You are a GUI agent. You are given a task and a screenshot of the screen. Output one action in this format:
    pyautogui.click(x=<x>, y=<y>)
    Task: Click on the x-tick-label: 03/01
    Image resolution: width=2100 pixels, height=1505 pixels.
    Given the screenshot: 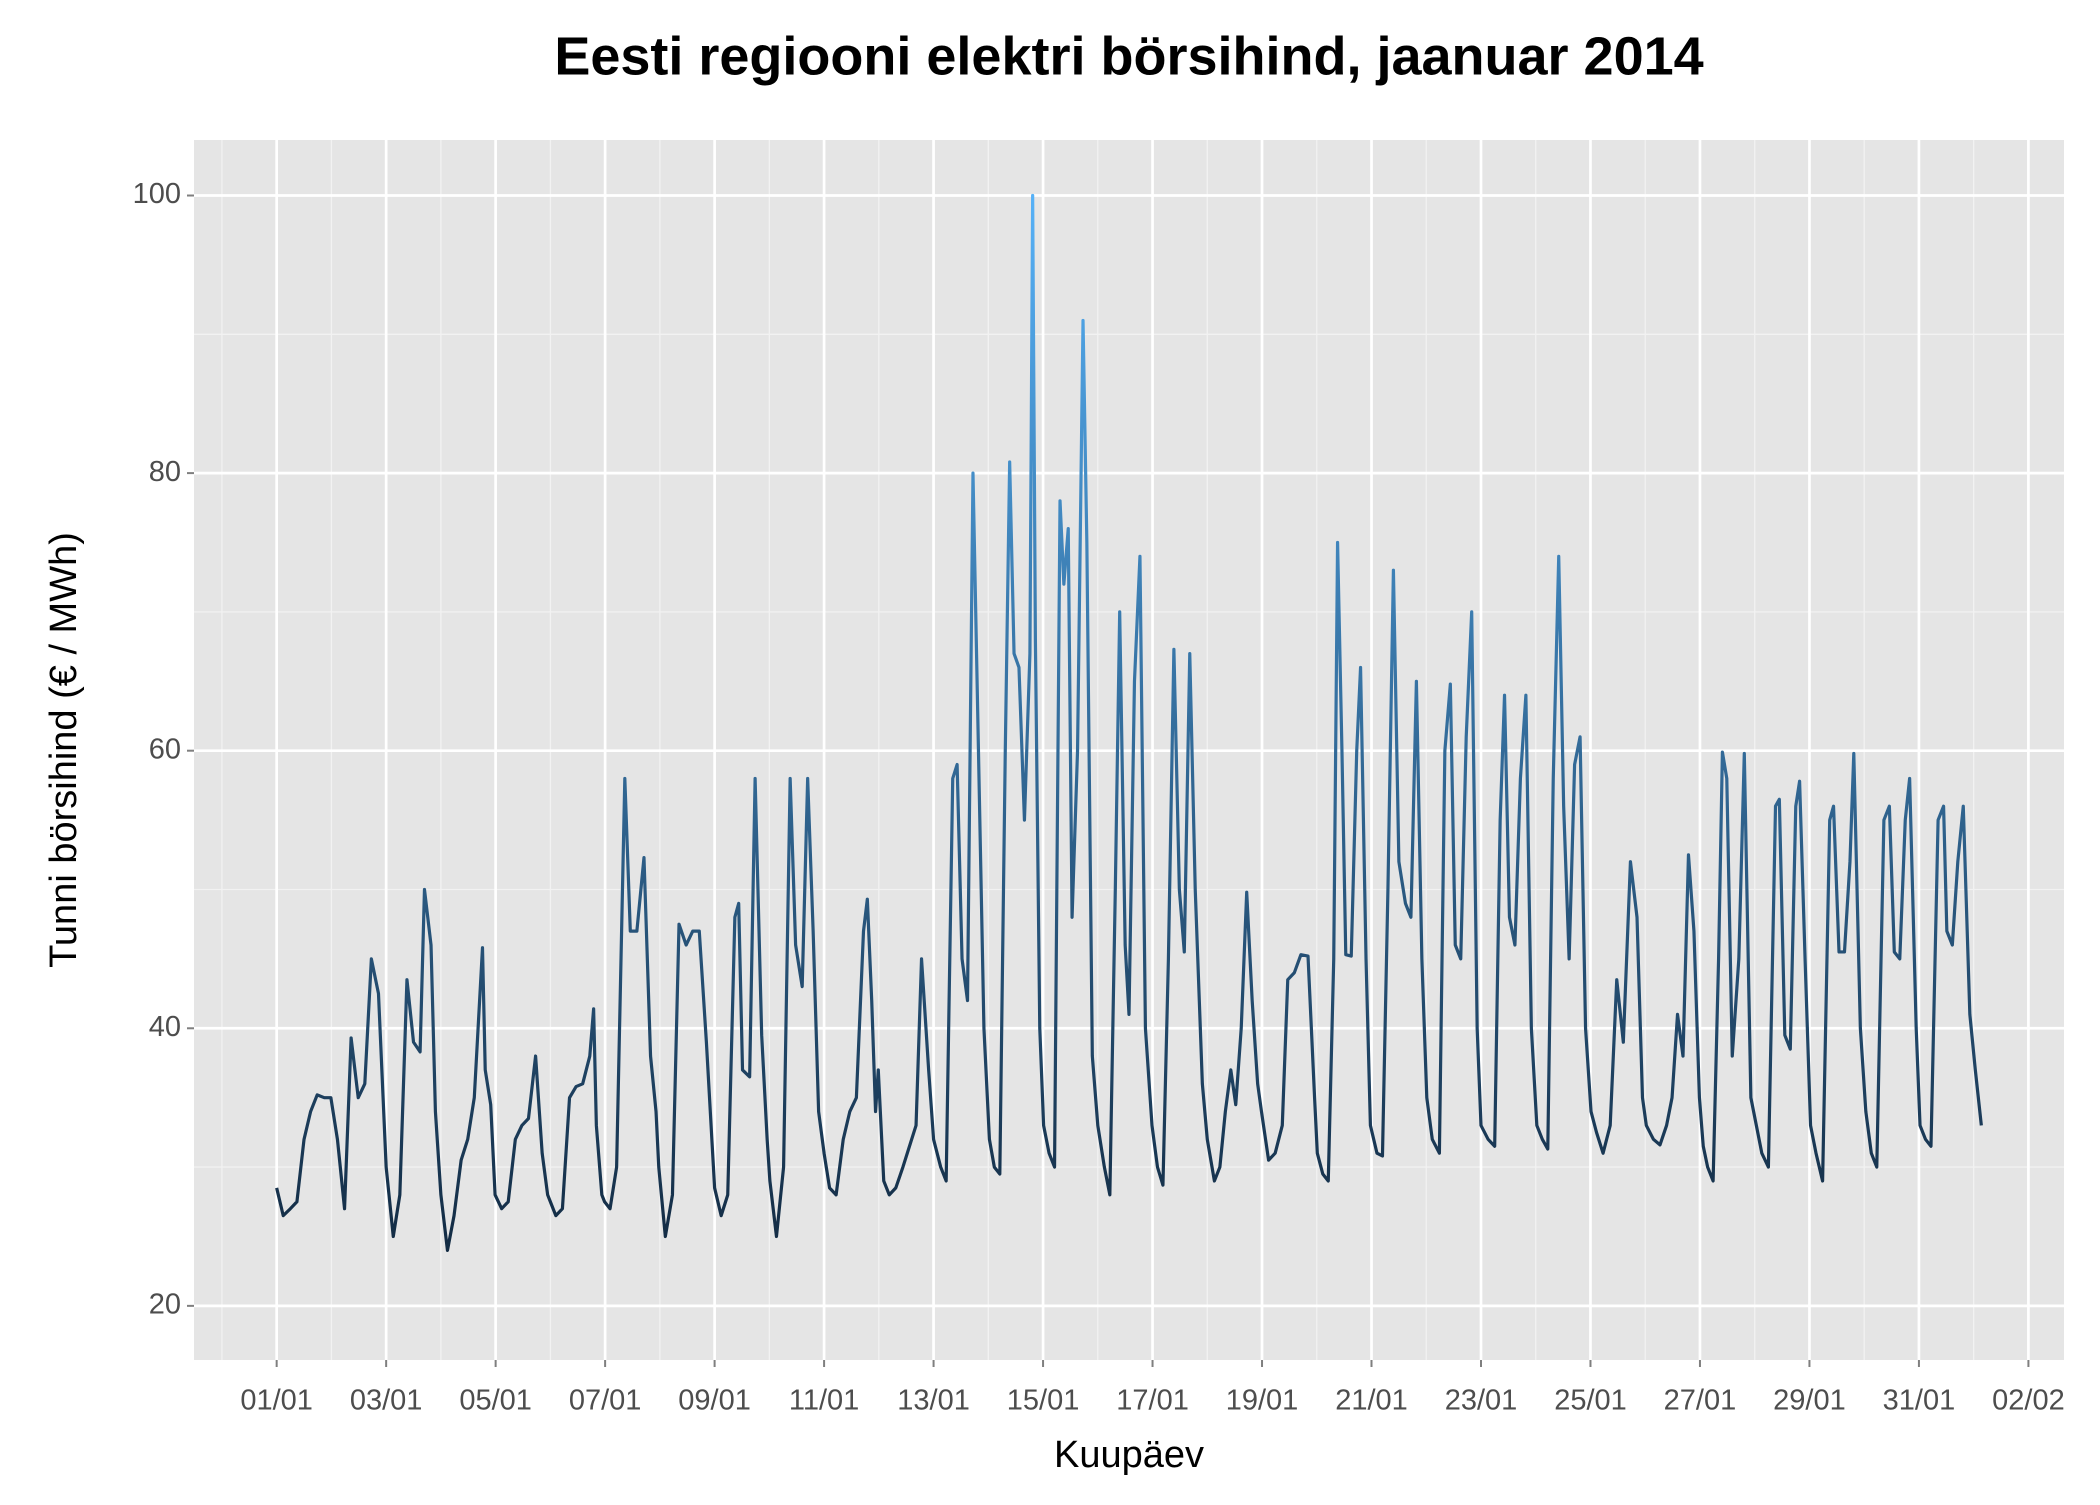 What is the action you would take?
    pyautogui.click(x=386, y=1401)
    